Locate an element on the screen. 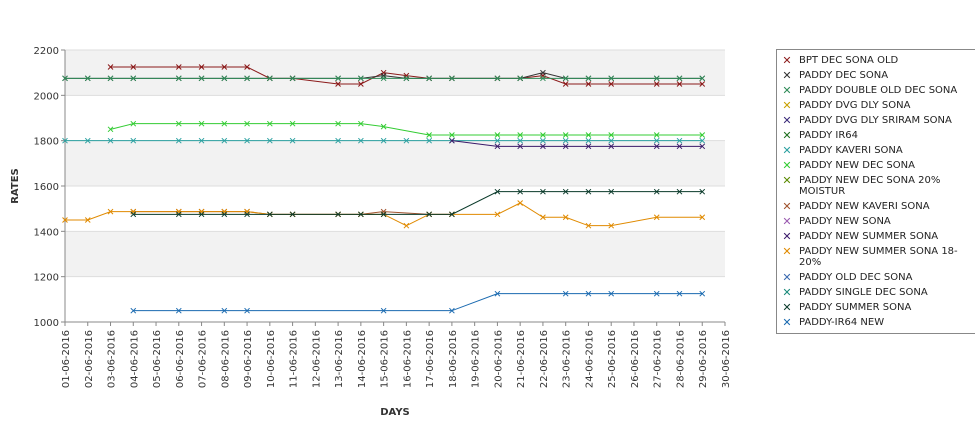 The image size is (975, 429). legend-label: PADDY SINGLE DEC SONA is located at coordinates (863, 292).